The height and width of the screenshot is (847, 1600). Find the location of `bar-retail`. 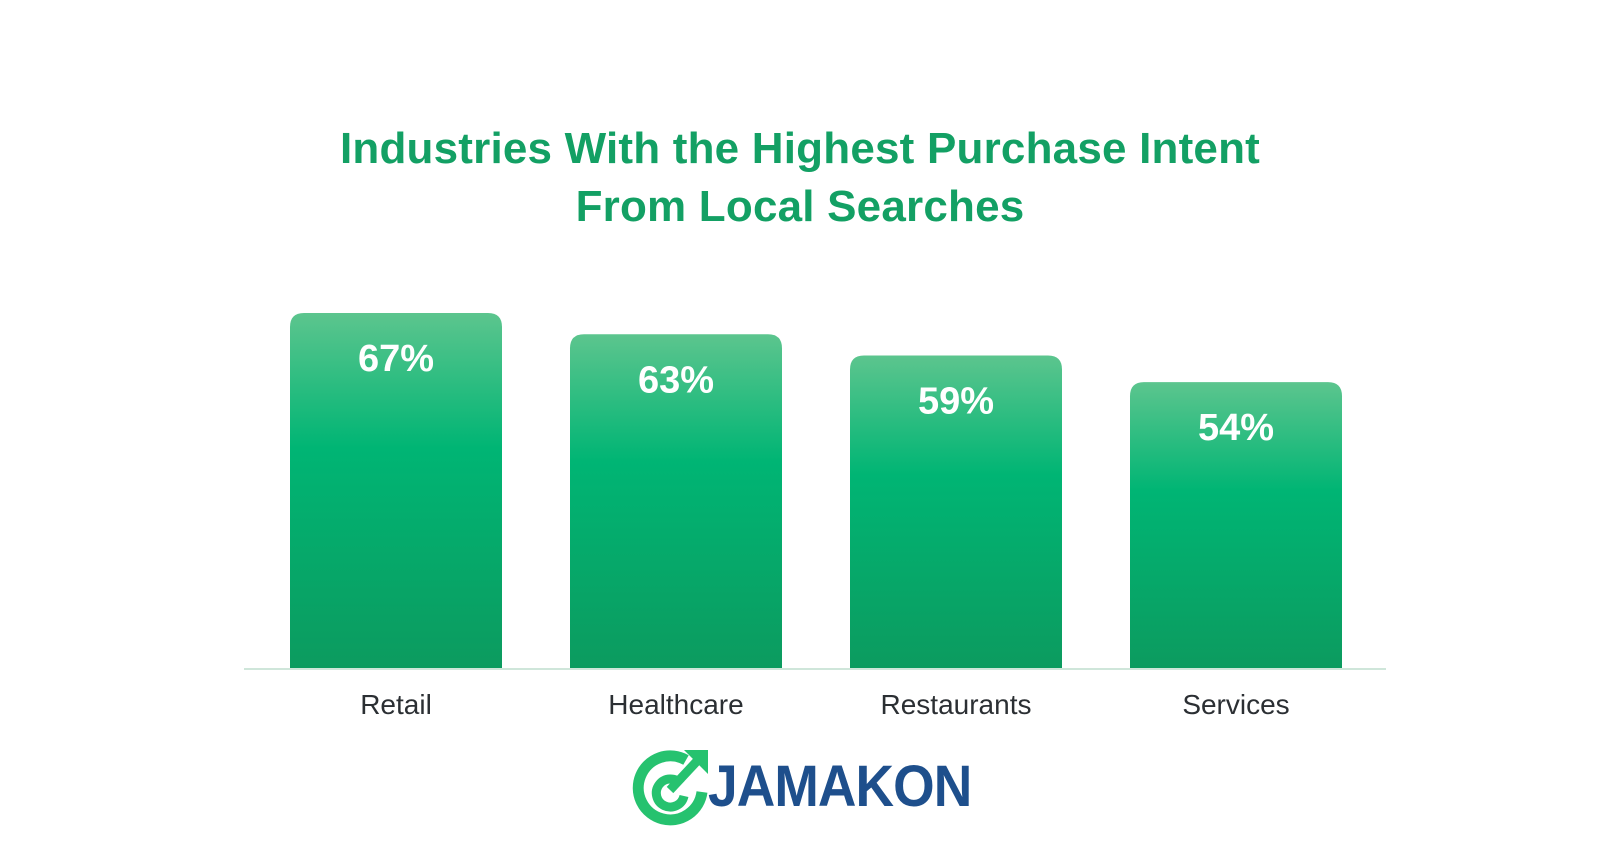

bar-retail is located at coordinates (396, 491).